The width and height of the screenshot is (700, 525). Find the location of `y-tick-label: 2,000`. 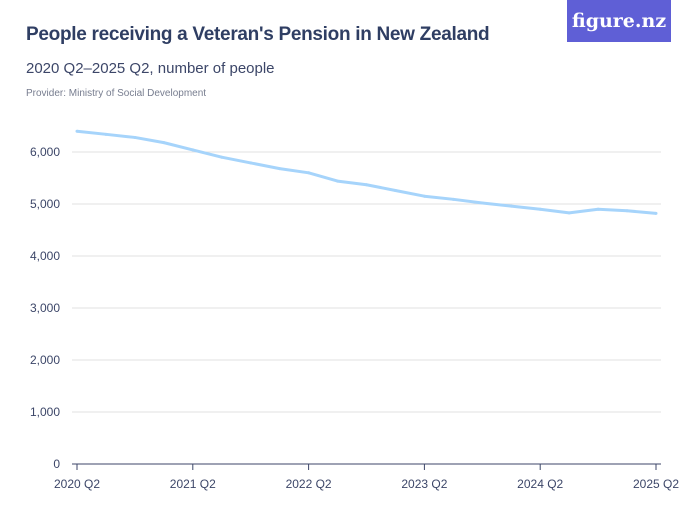

y-tick-label: 2,000 is located at coordinates (45, 360).